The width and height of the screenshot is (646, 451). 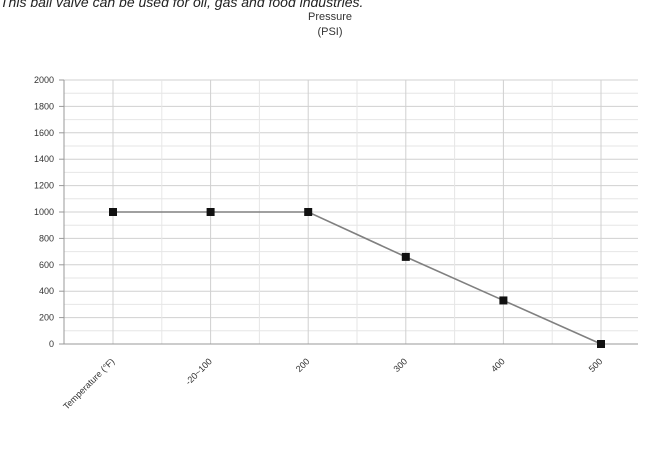 What do you see at coordinates (198, 371) in the screenshot?
I see `x-tick-label: -20~100` at bounding box center [198, 371].